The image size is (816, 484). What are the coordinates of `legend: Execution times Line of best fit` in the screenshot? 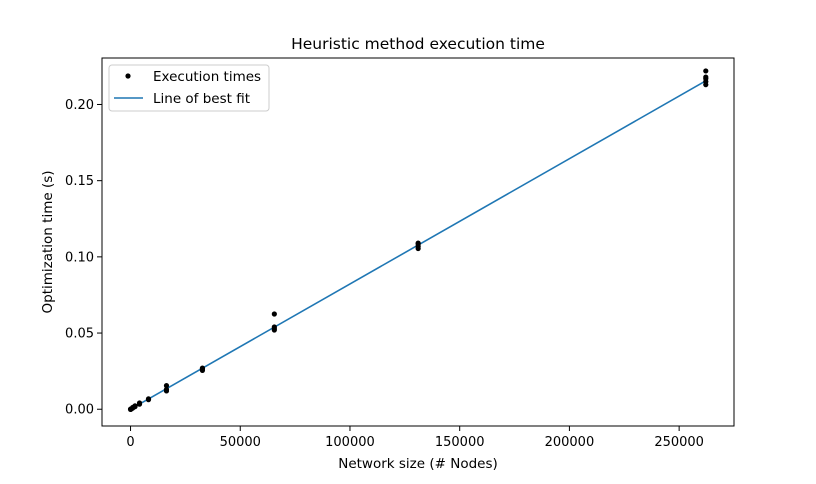 It's located at (189, 88).